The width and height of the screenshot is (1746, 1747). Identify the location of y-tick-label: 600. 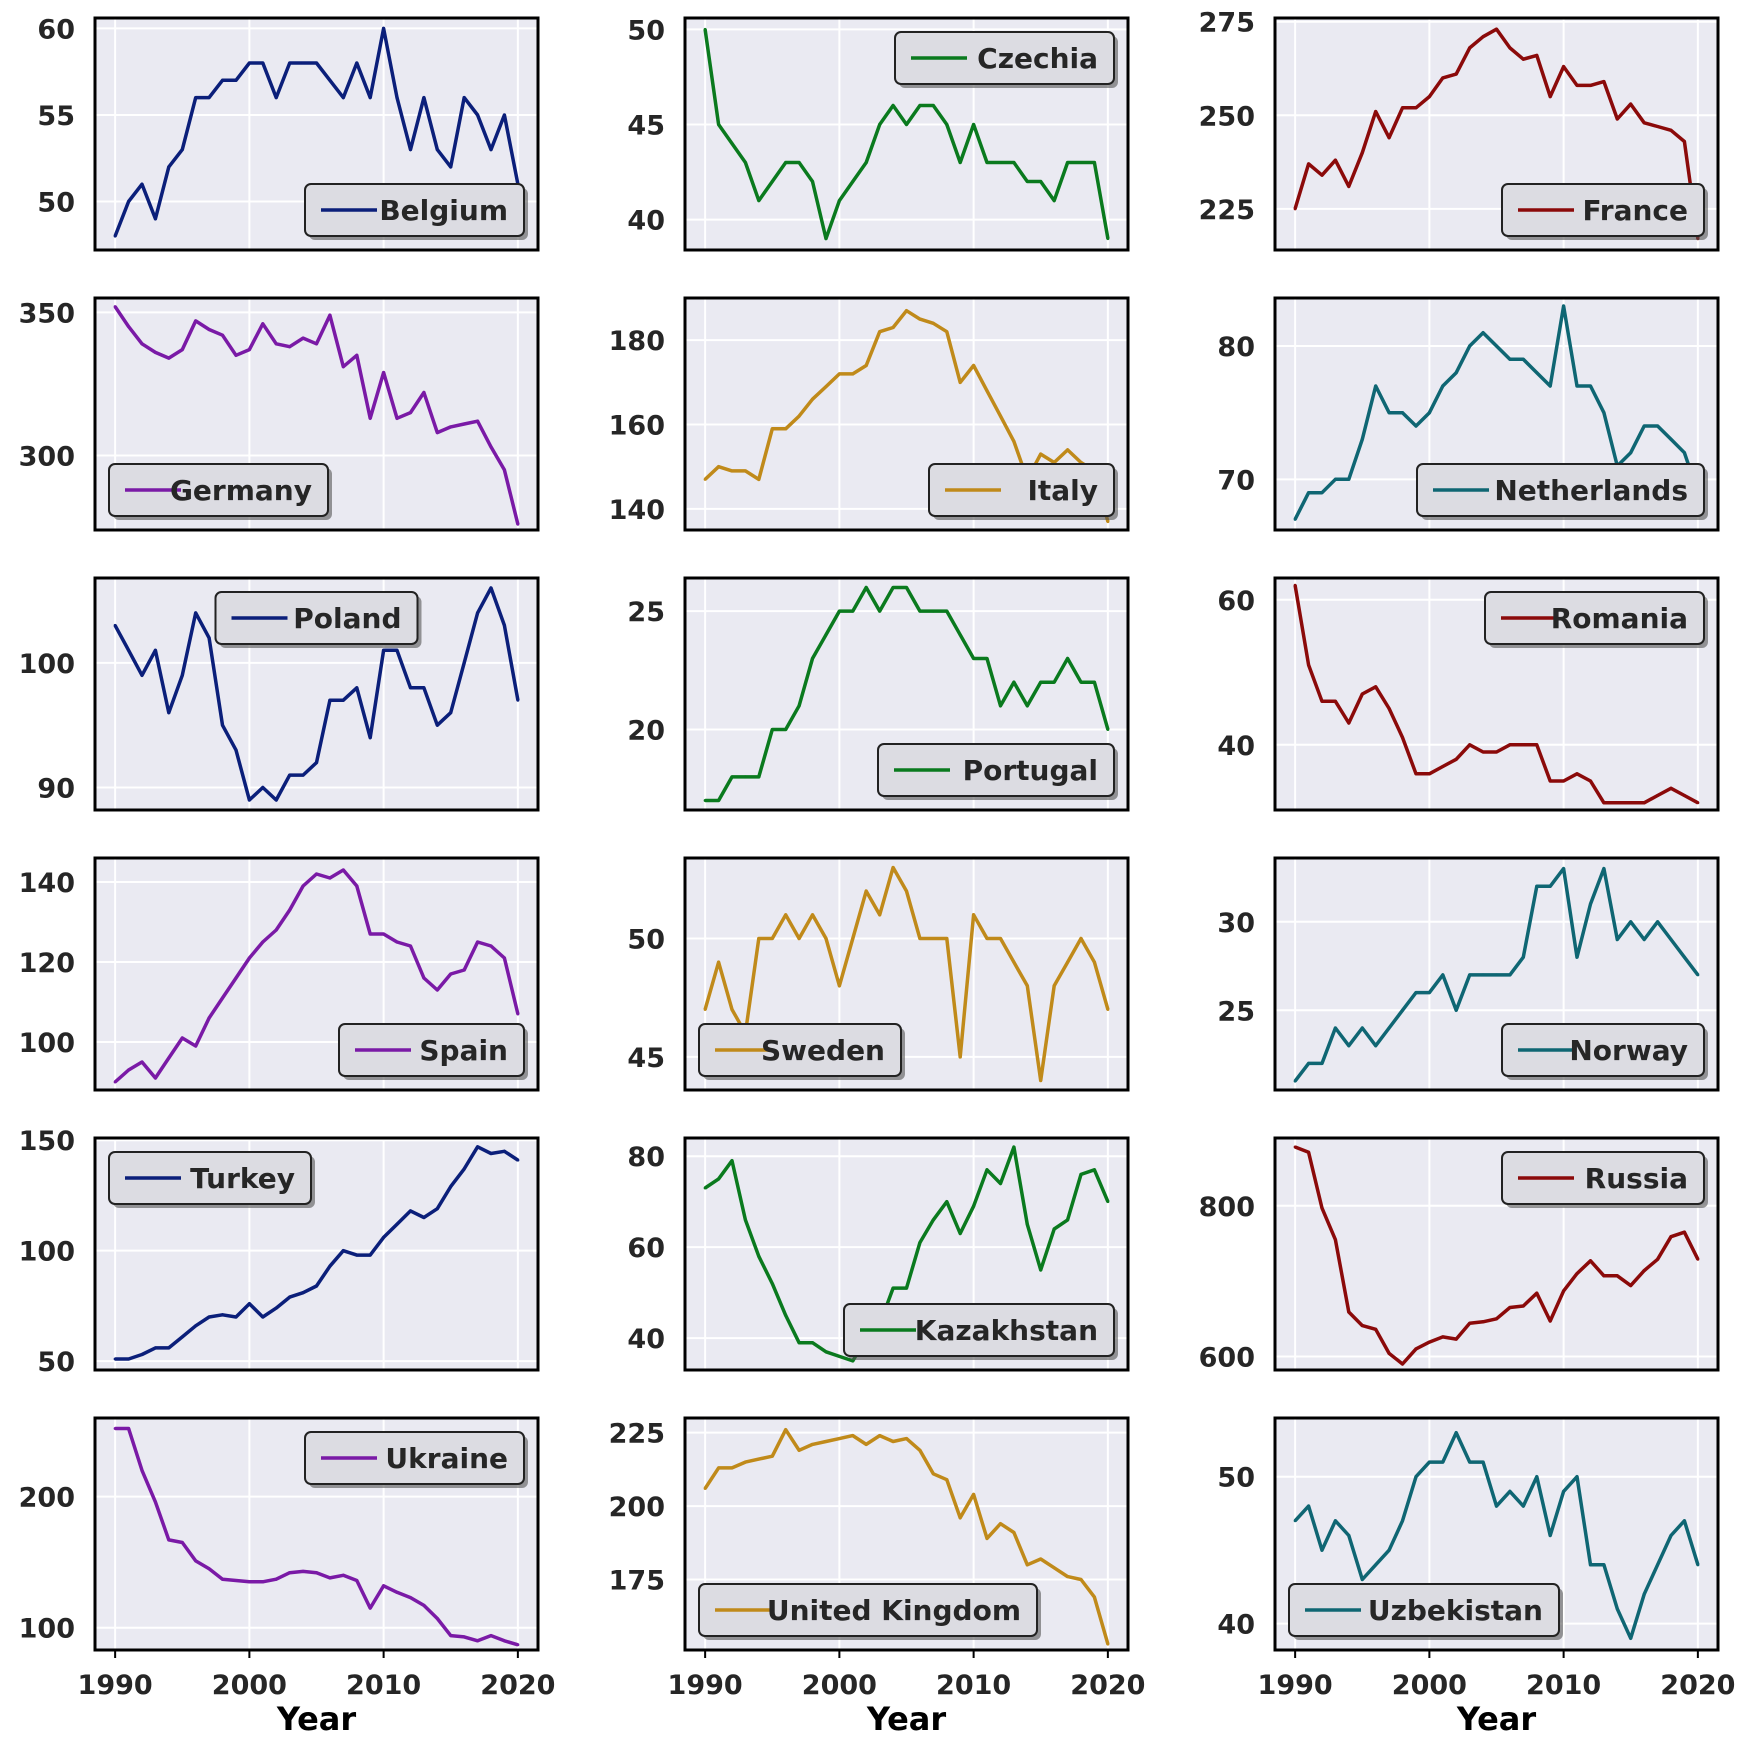
(1227, 1357).